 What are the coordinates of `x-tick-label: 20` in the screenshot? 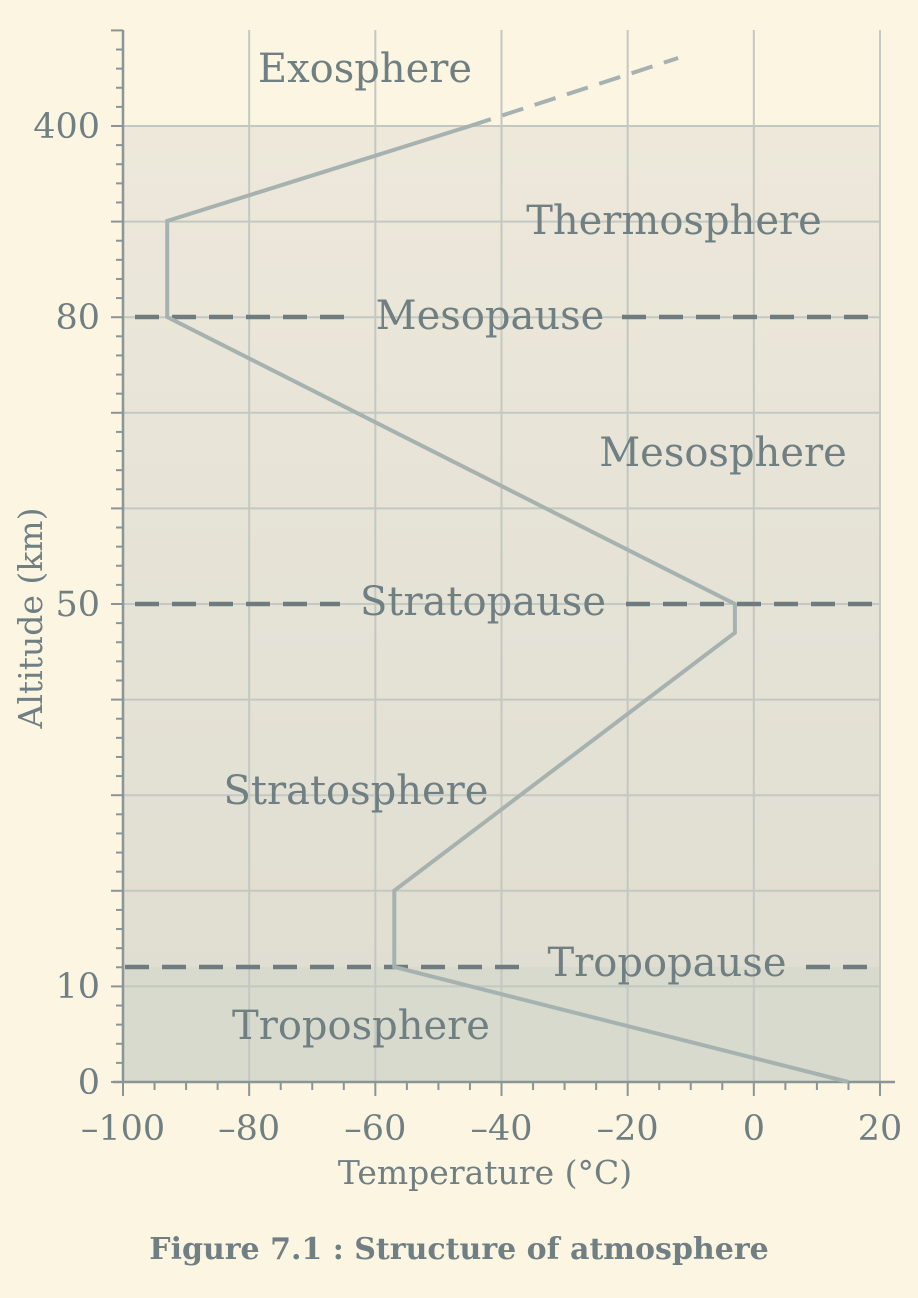 It's located at (880, 1129).